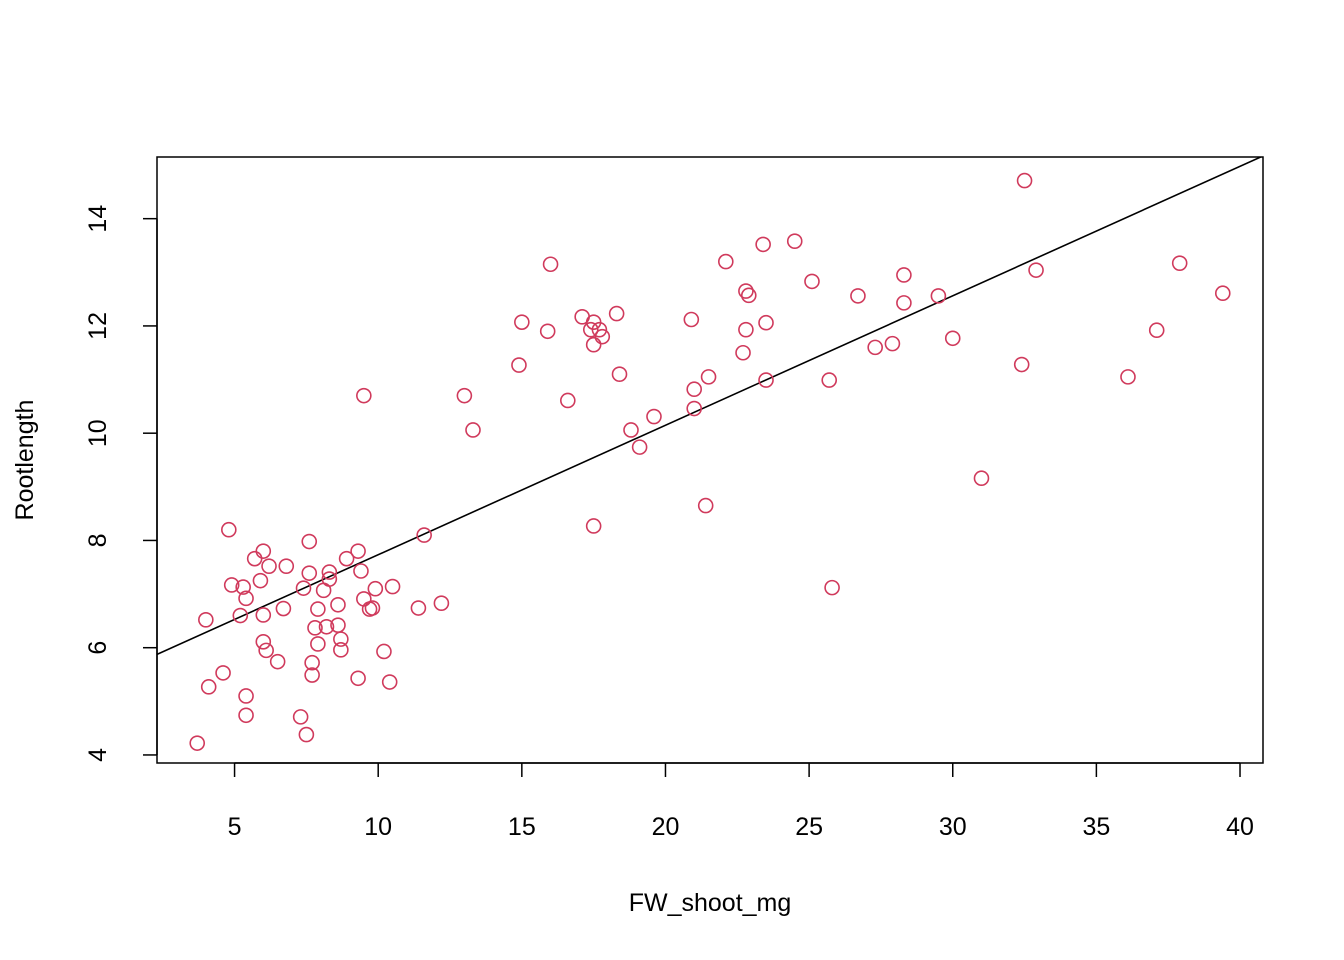 This screenshot has height=960, width=1344. I want to click on y-tick-label: 8, so click(98, 540).